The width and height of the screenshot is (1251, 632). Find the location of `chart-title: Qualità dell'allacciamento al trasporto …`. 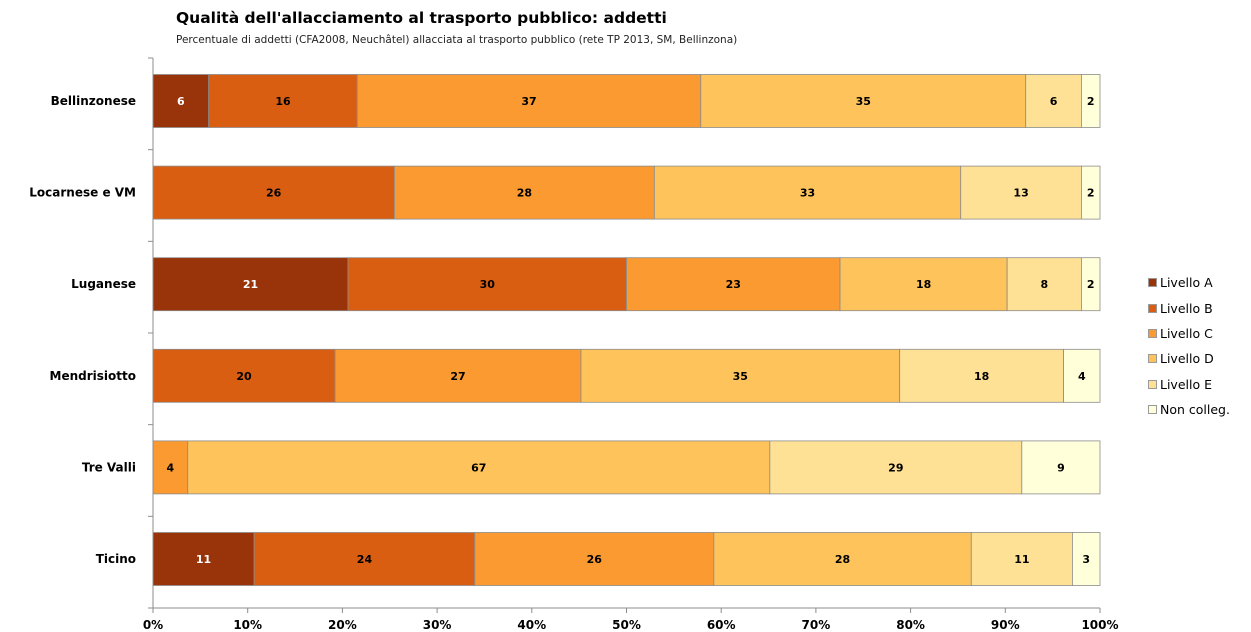

chart-title: Qualità dell'allacciamento al trasporto … is located at coordinates (421, 18).